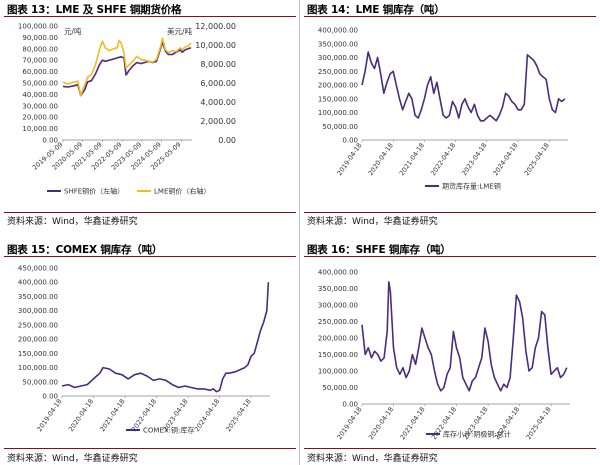  Describe the element at coordinates (94, 10) in the screenshot. I see `chart-title: 图表 13：LME 及 SHFE 铜期货价格` at that location.